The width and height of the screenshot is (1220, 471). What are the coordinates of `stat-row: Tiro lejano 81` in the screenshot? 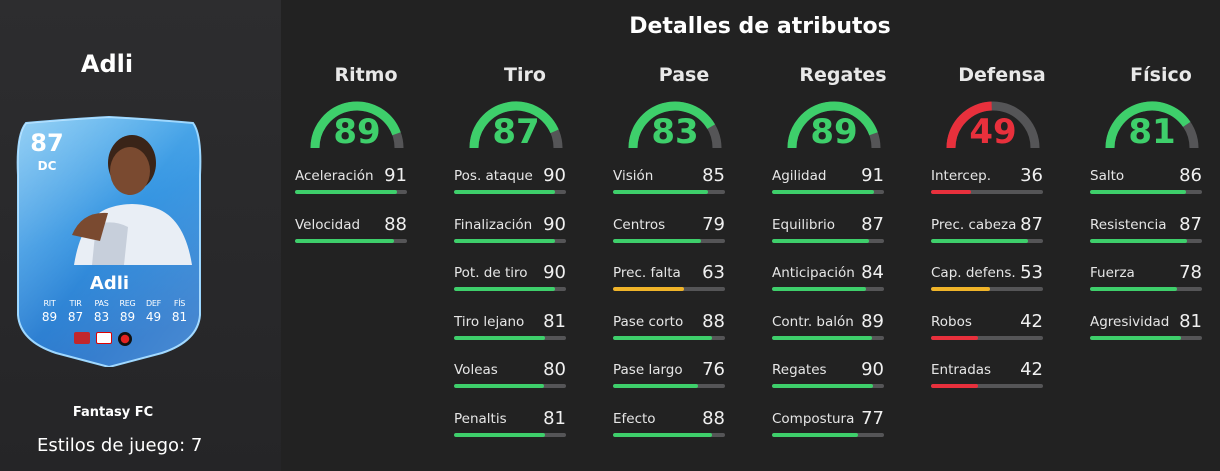 It's located at (510, 337).